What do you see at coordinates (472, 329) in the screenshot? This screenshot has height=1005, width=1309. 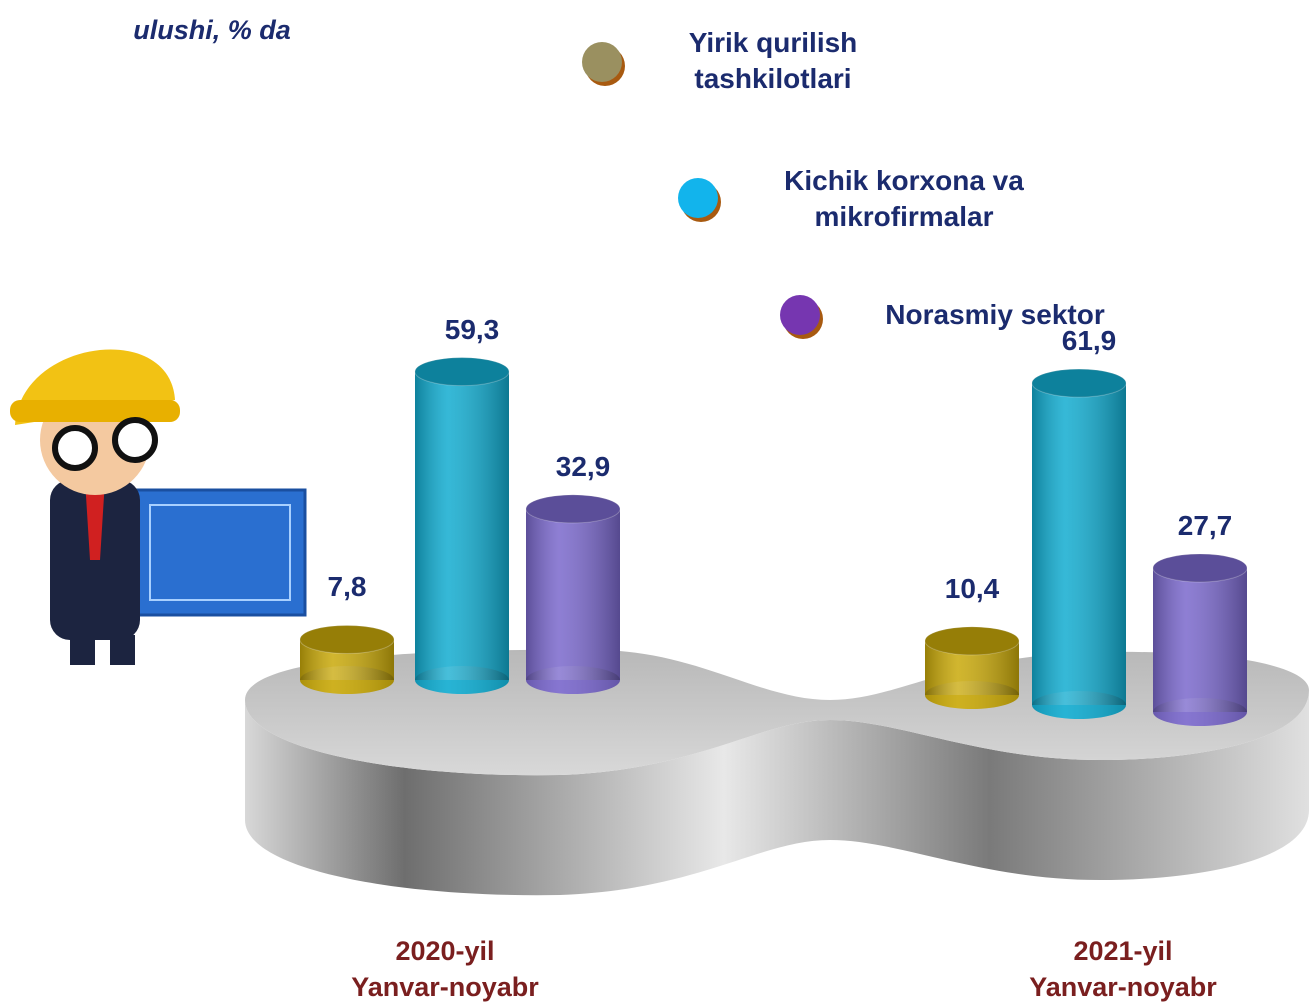 I see `data-label: 59,3` at bounding box center [472, 329].